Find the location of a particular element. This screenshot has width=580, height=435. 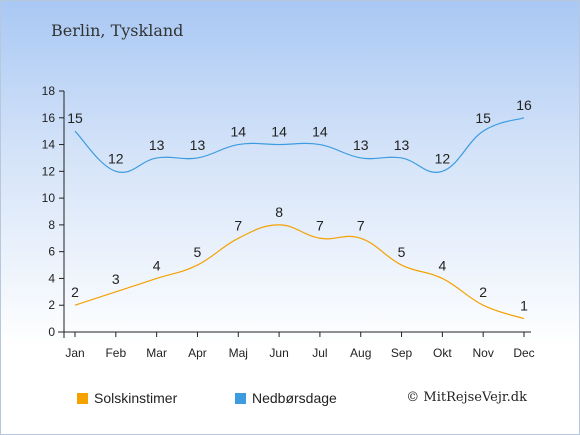

x-tick-label: Nov is located at coordinates (483, 353).